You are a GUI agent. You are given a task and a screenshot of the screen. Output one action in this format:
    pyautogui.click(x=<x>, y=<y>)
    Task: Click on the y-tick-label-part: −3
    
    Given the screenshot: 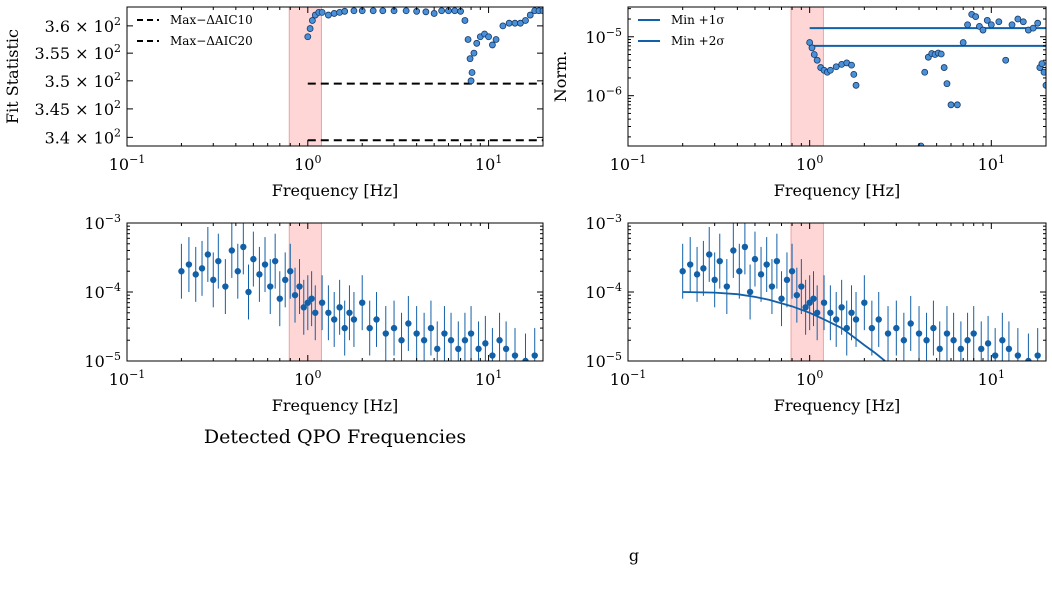 What is the action you would take?
    pyautogui.click(x=614, y=218)
    